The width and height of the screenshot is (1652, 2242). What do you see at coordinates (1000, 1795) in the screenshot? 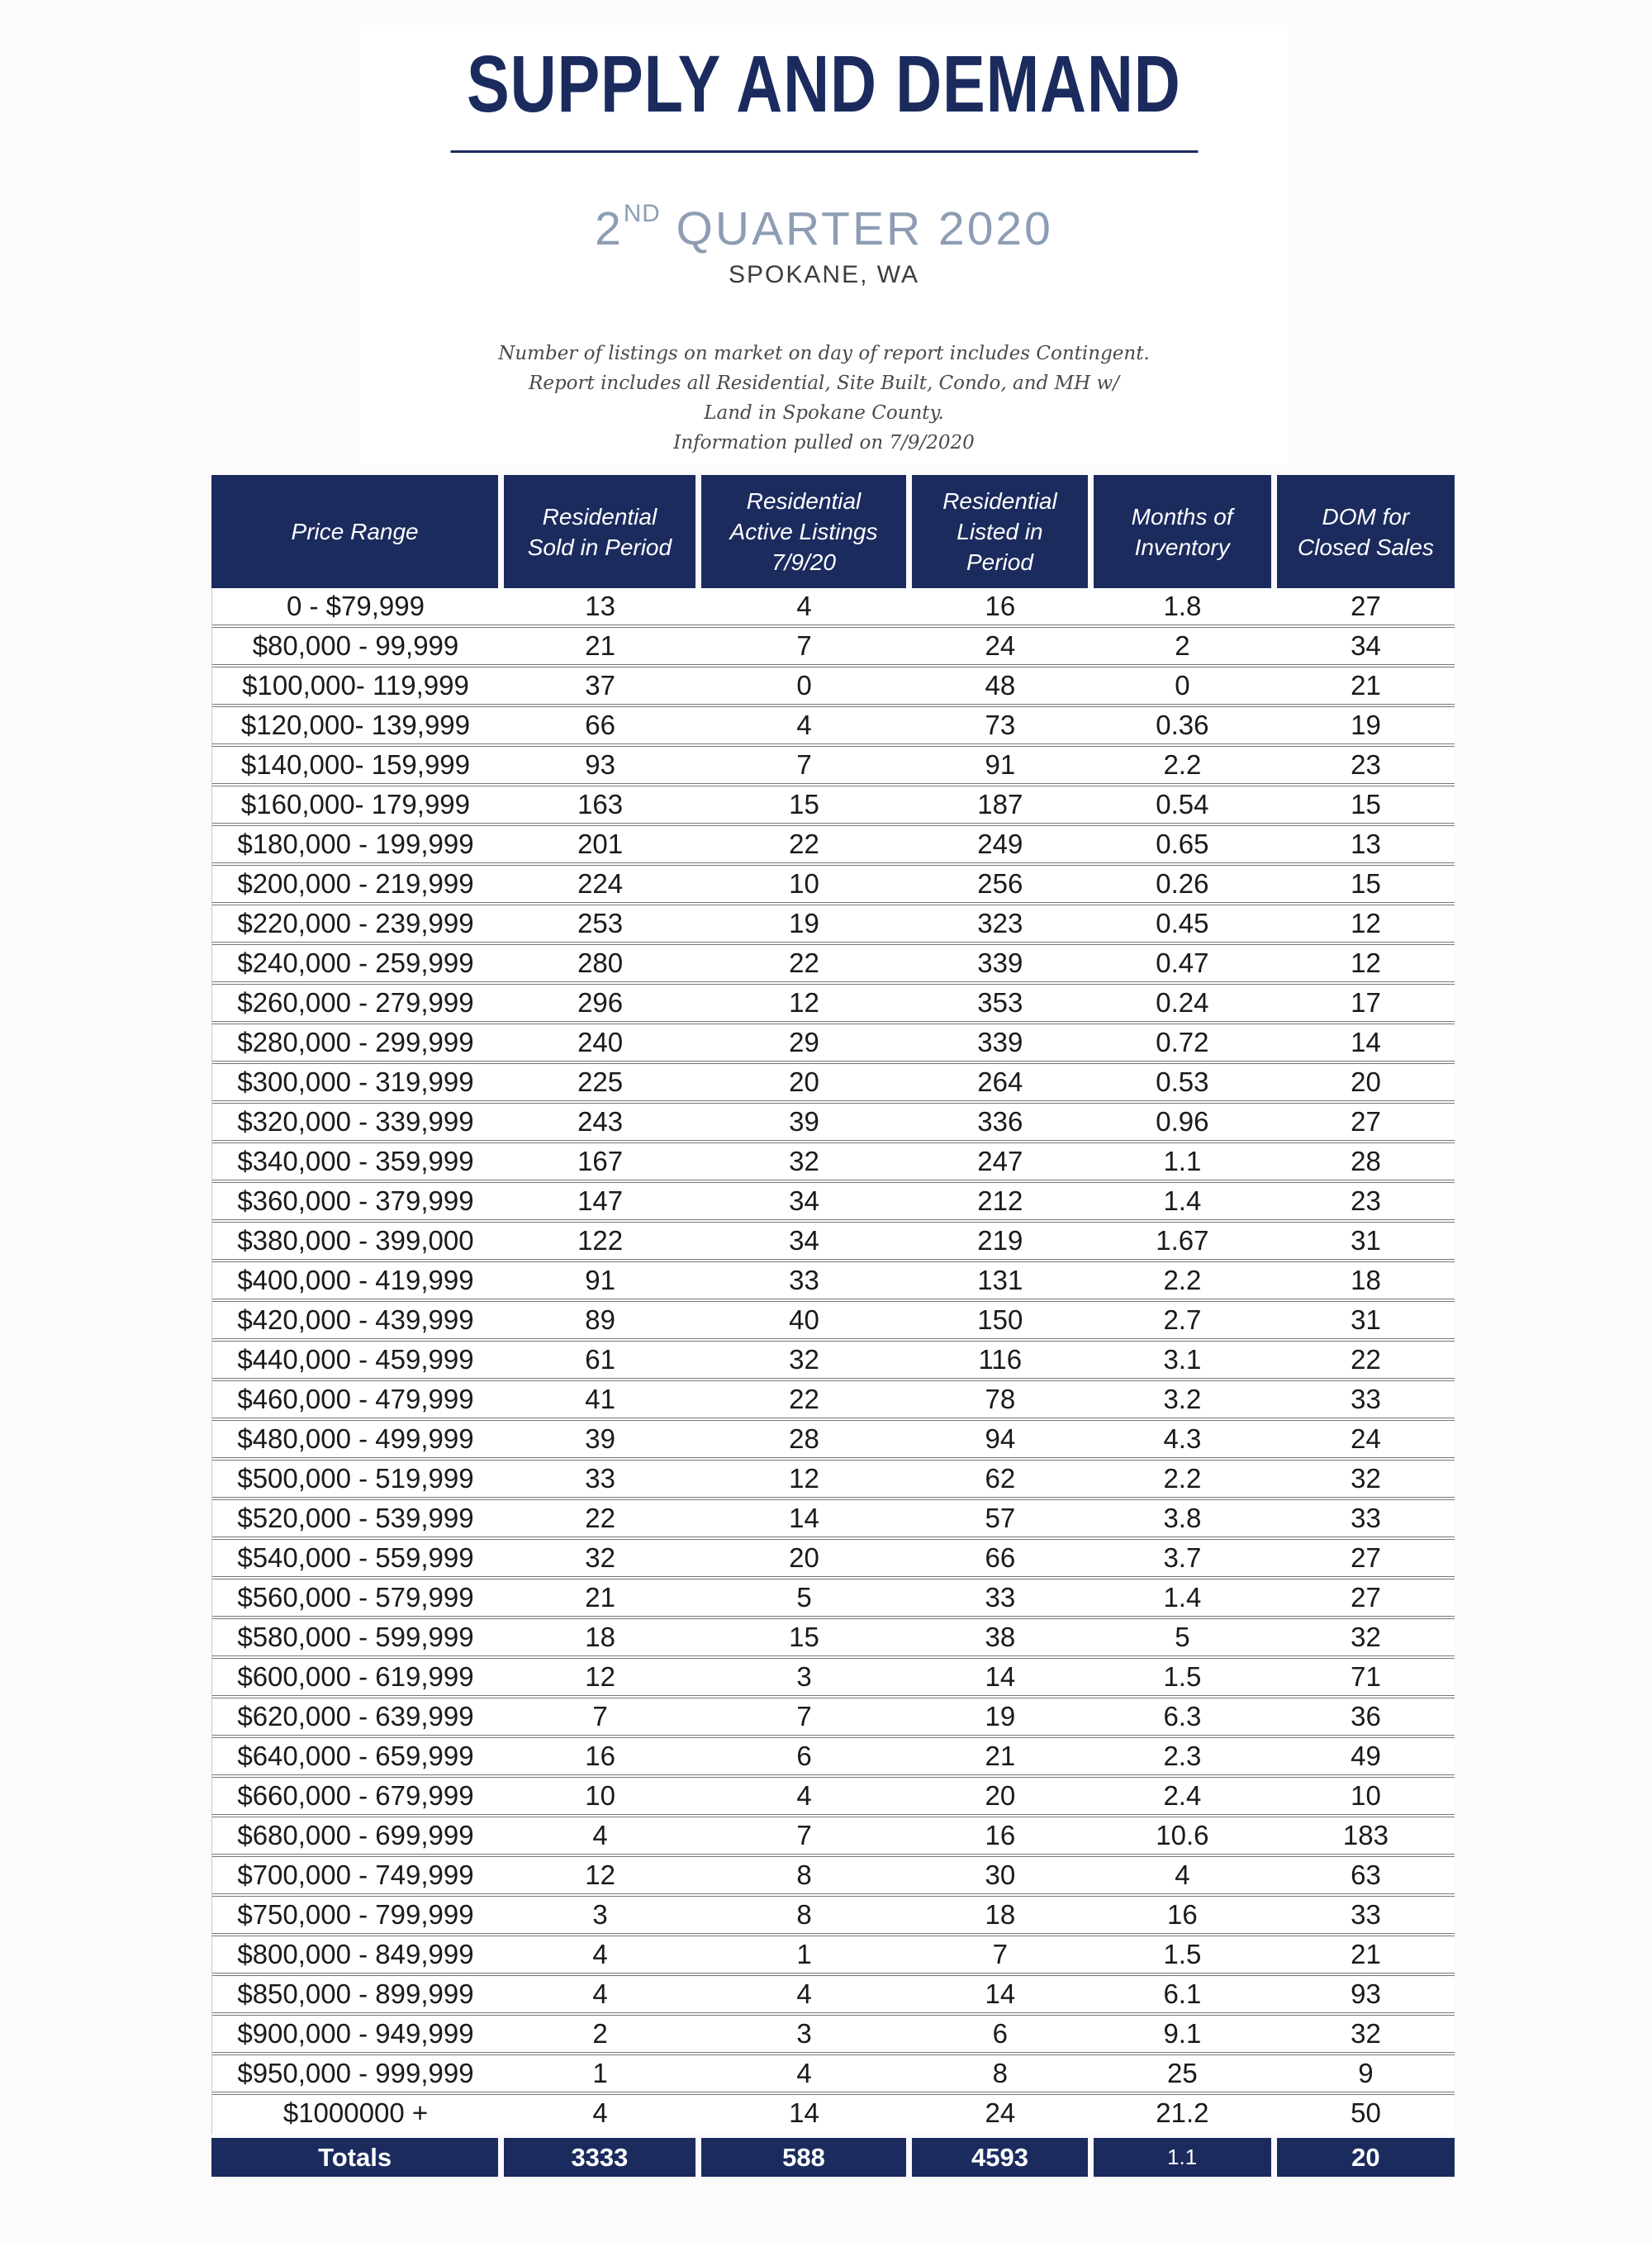
I see `listed-in-period-cell: 20` at bounding box center [1000, 1795].